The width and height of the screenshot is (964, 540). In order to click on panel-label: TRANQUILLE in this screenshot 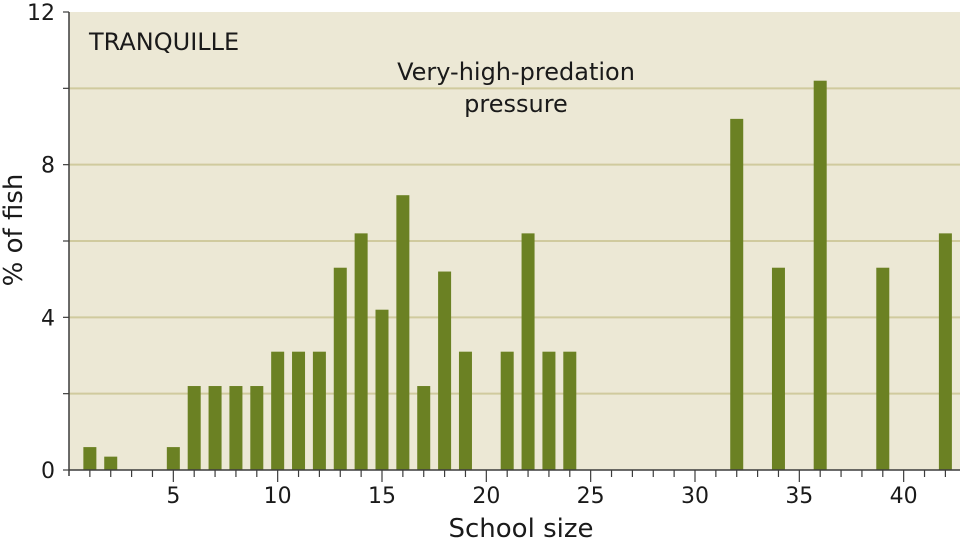, I will do `click(163, 42)`.